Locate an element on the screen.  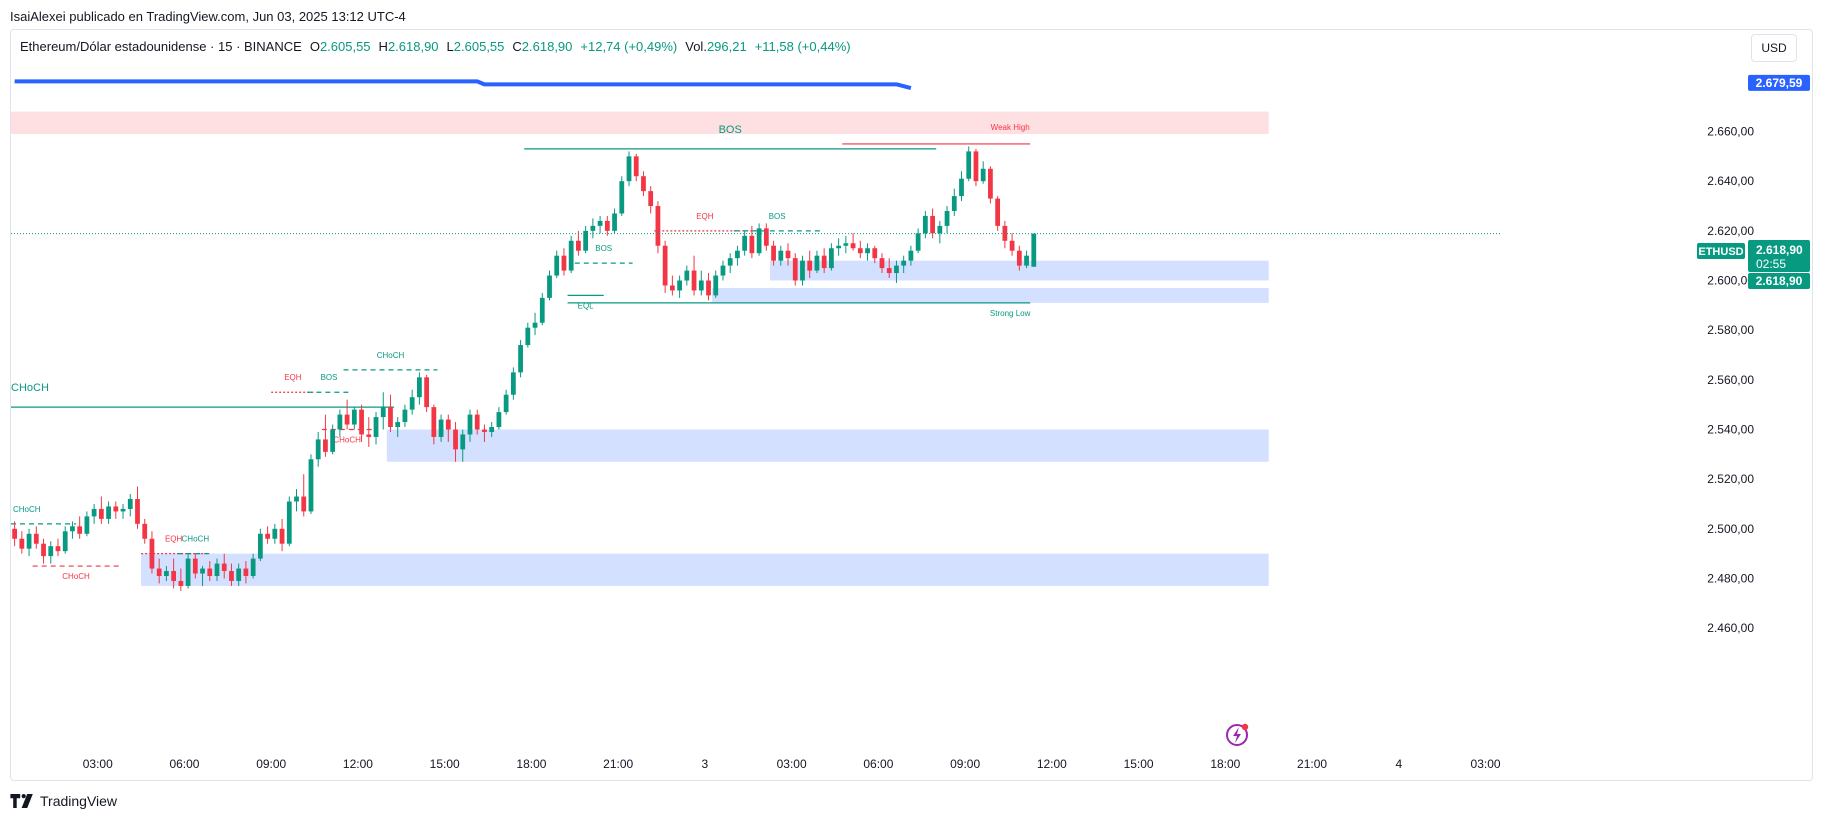
y-tick-label-1: 2.640,00 is located at coordinates (1730, 181).